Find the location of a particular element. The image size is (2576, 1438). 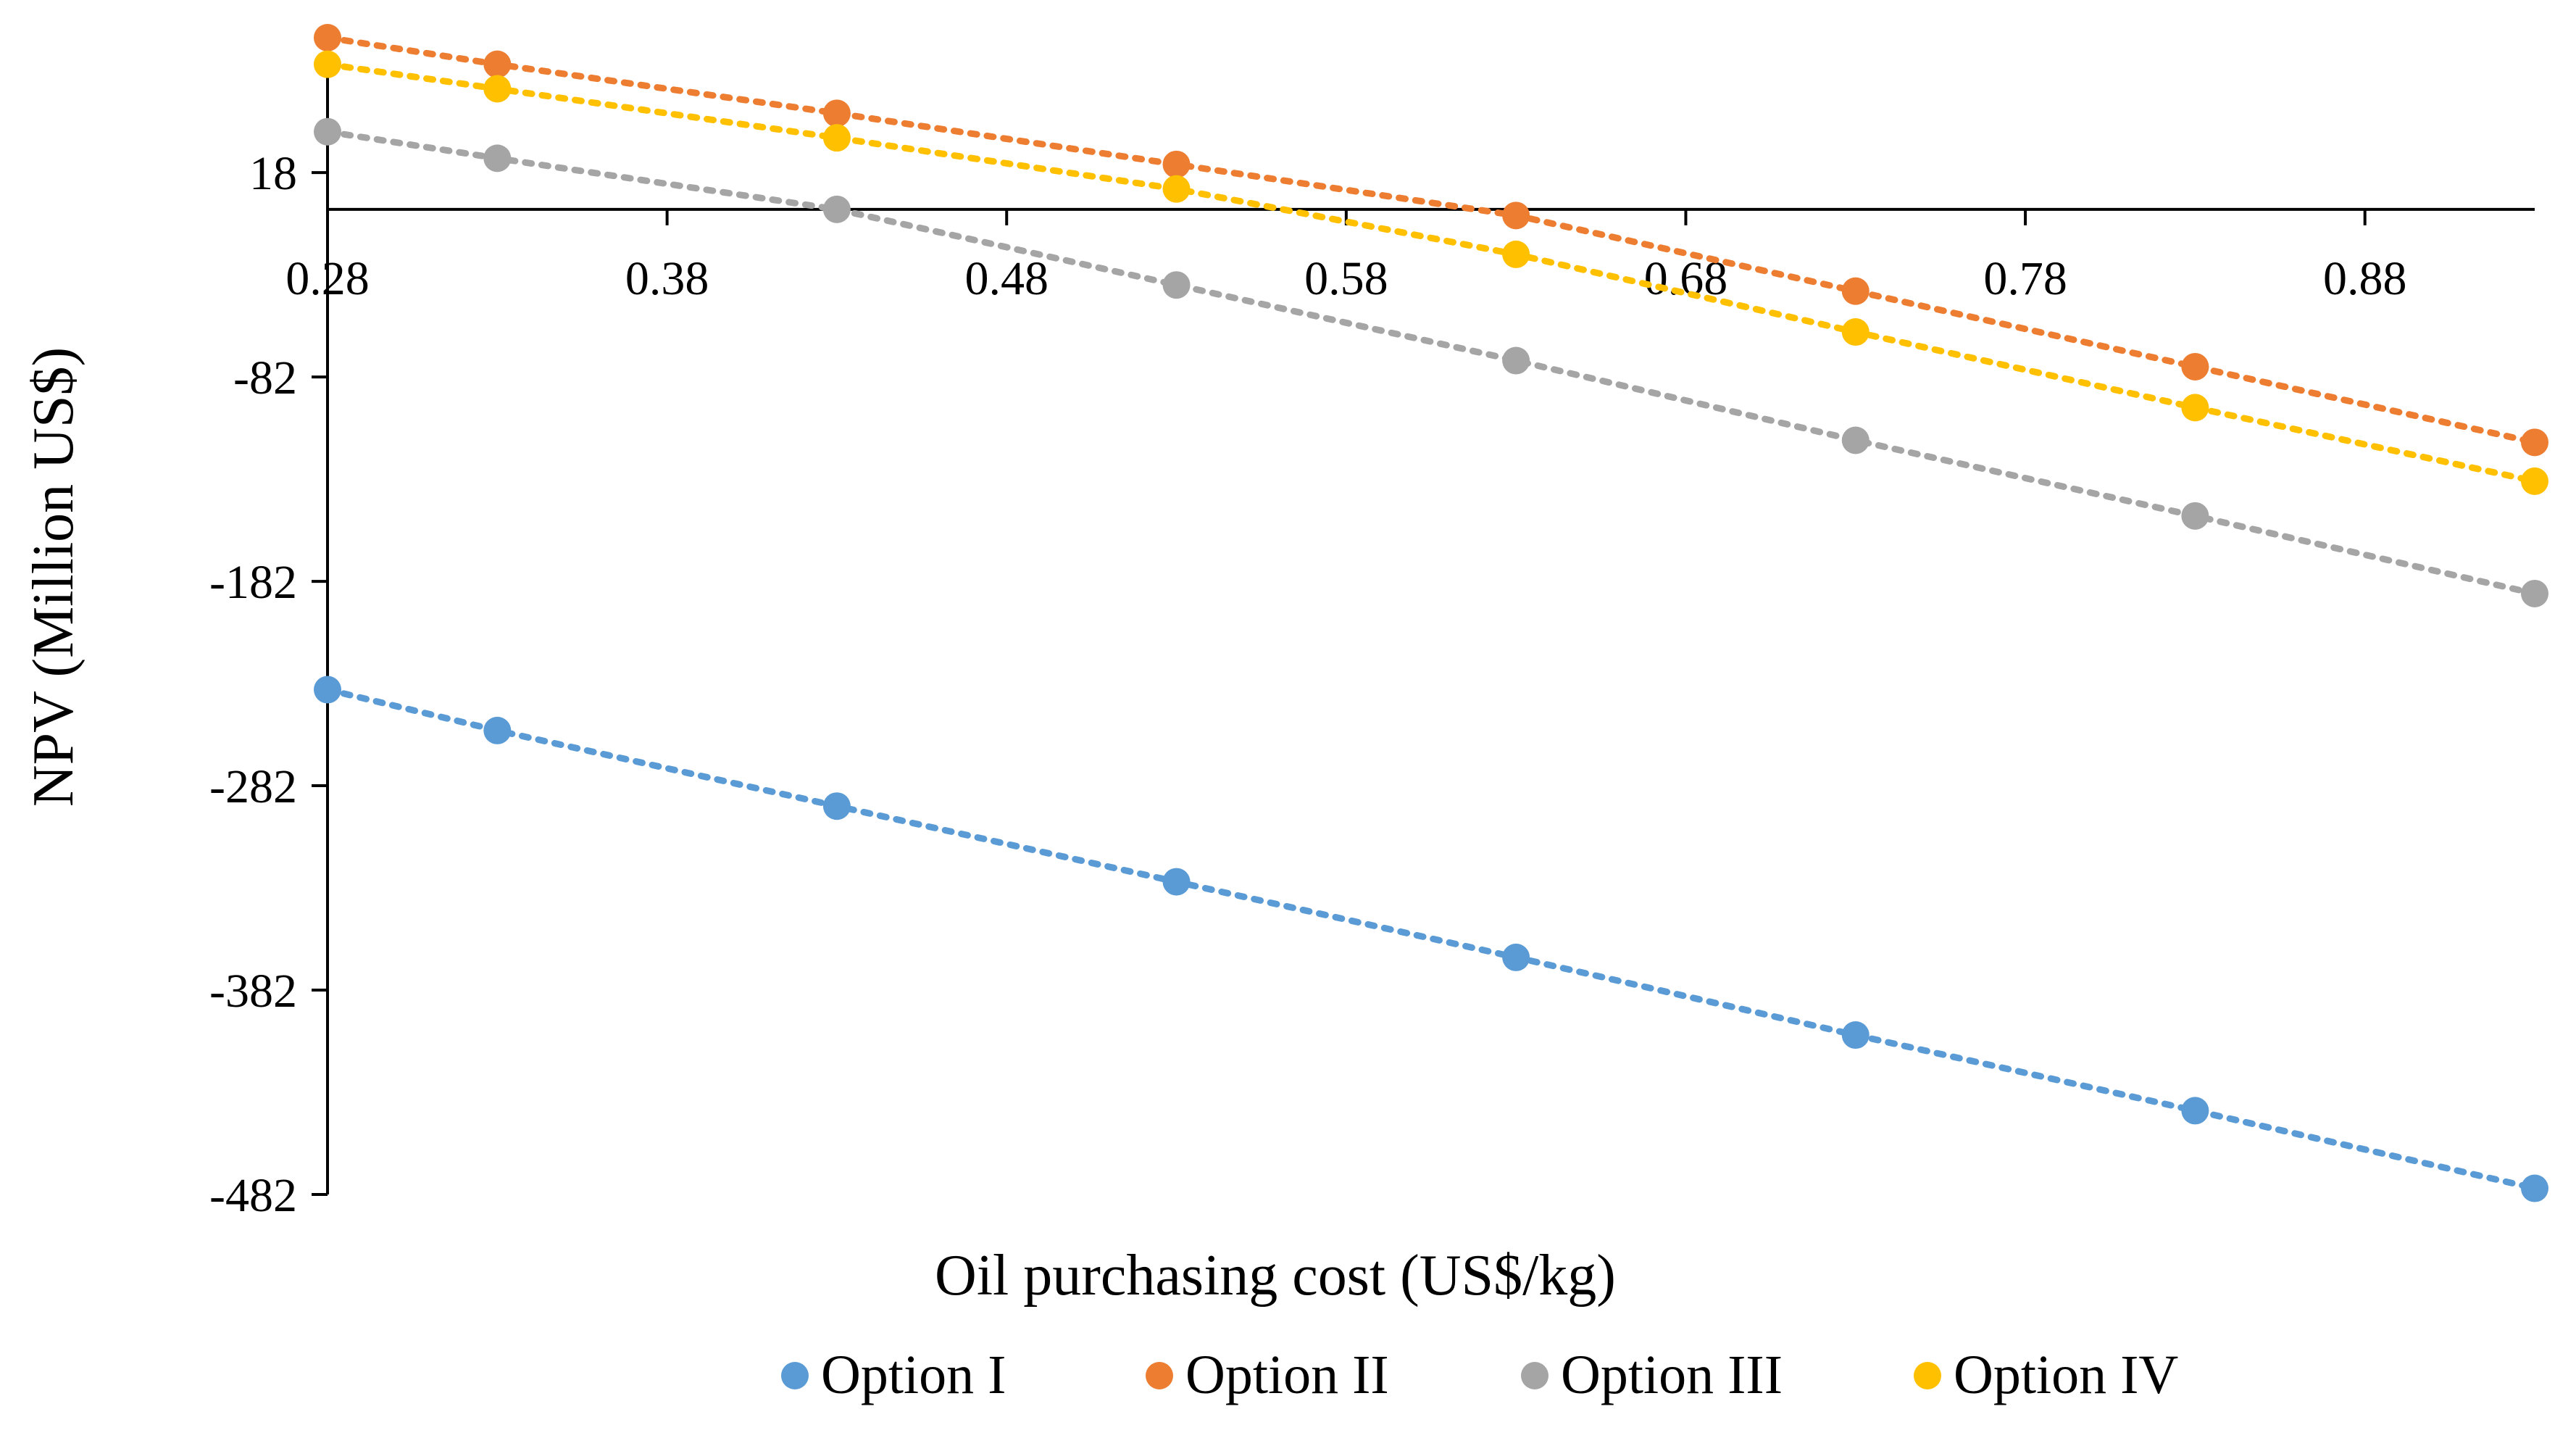

legend-item-option-iii: Option III is located at coordinates (1652, 1375).